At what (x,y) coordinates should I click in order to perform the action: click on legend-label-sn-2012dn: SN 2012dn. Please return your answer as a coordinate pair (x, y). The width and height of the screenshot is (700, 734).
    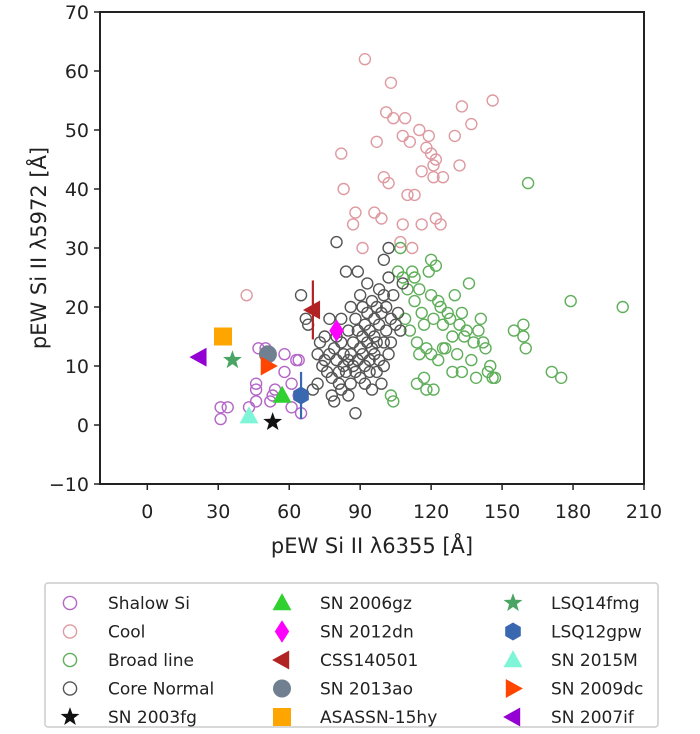
    Looking at the image, I should click on (367, 633).